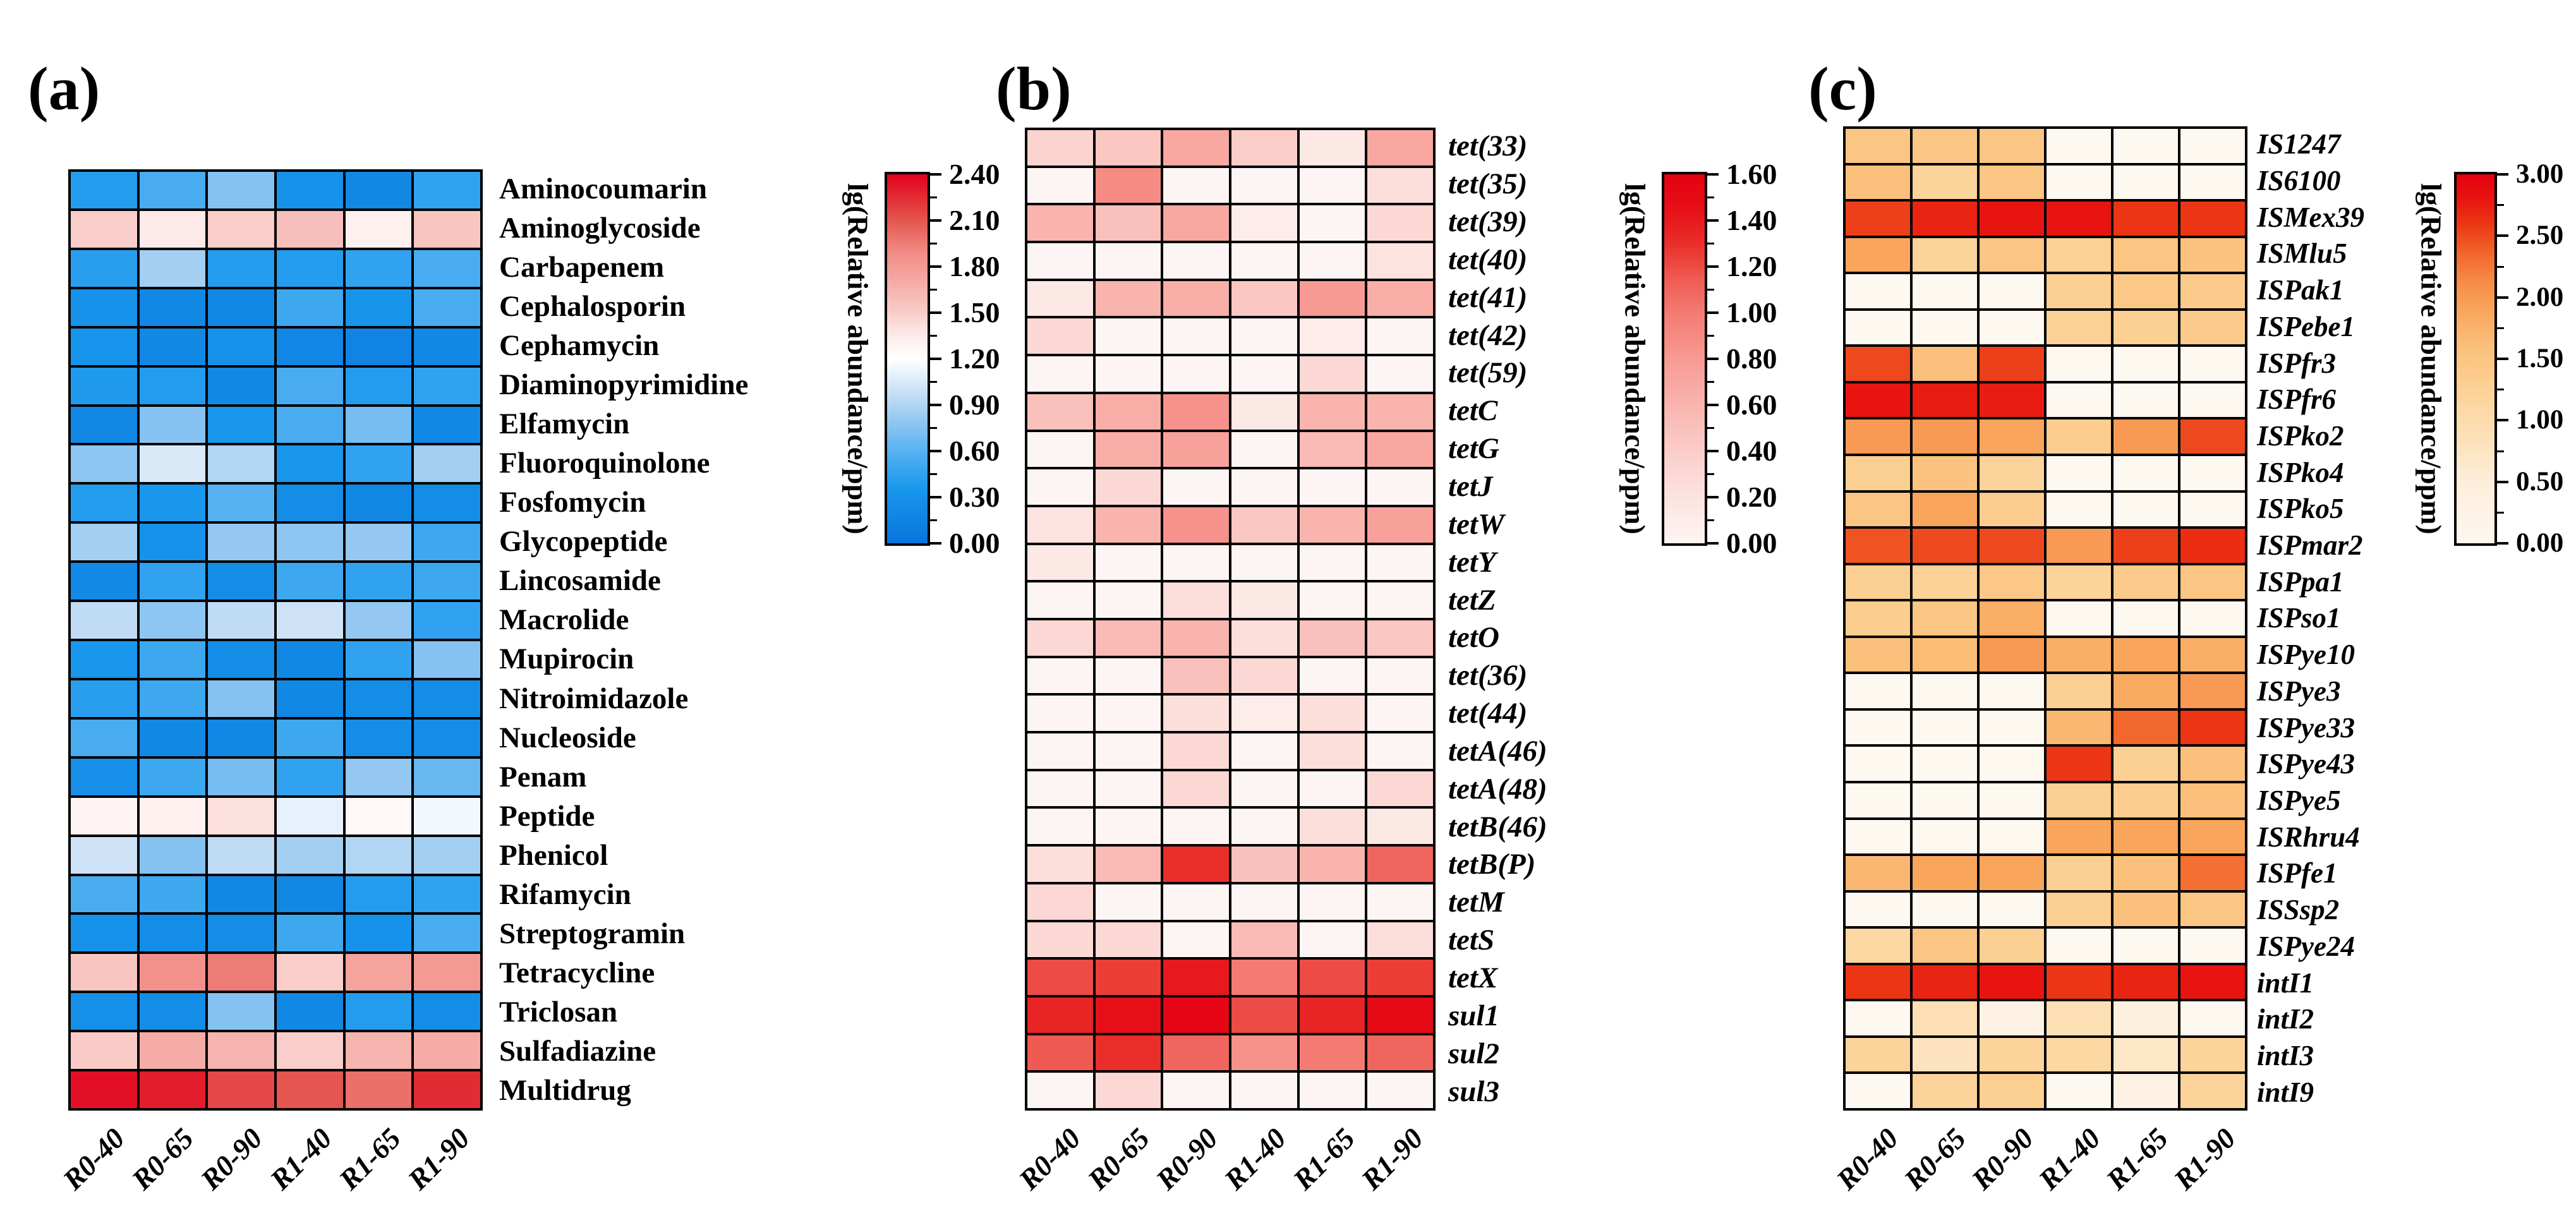  I want to click on row-label: ISPso1, so click(2299, 618).